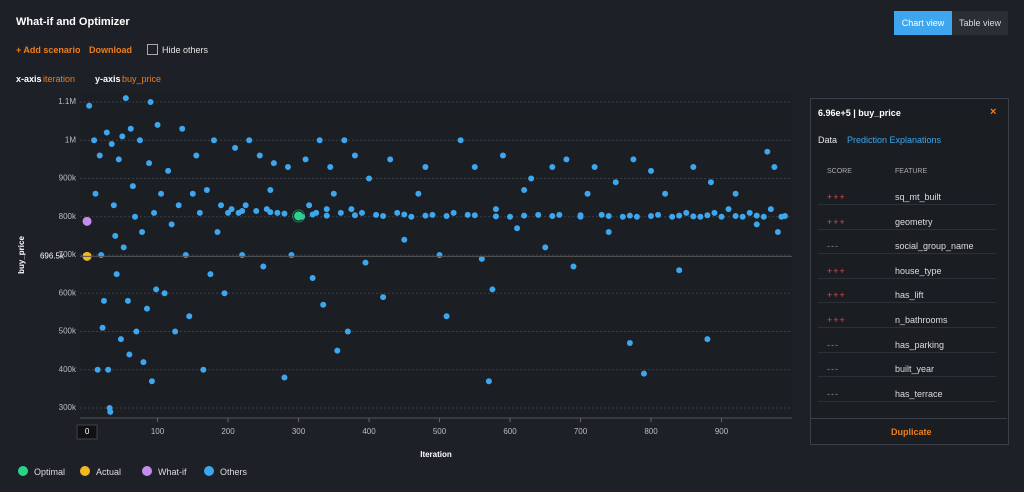 This screenshot has width=1024, height=492. Describe the element at coordinates (185, 50) in the screenshot. I see `hide-others: Hide others` at that location.